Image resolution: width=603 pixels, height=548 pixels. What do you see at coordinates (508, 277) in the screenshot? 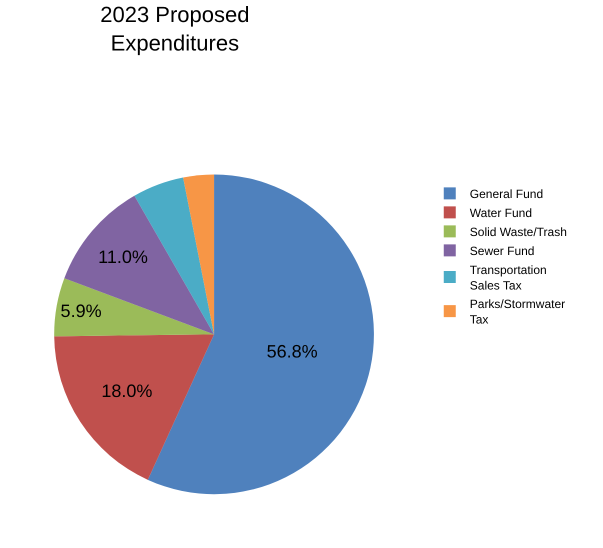
I see `legend-label: Transportation Sales Tax` at bounding box center [508, 277].